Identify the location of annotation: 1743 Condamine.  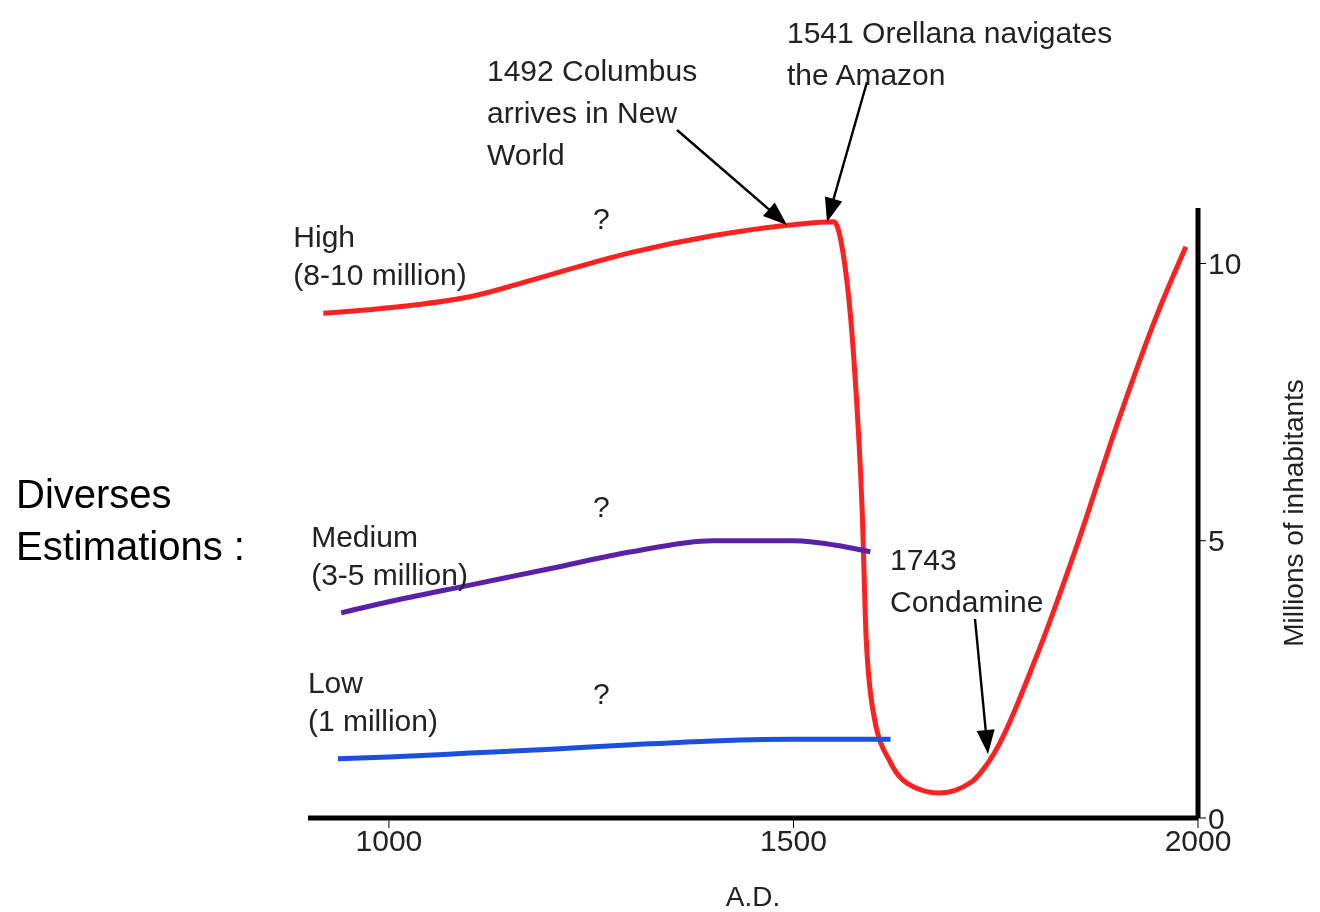
(967, 581).